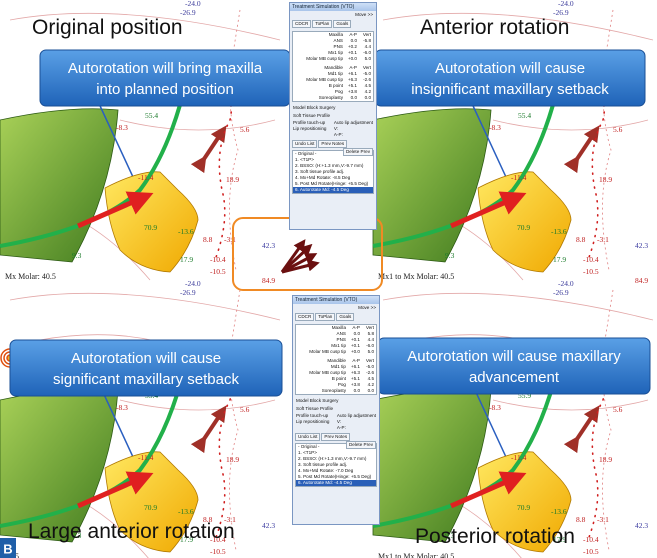  I want to click on undo-item: 4. Mx+Md Rotate: -8.5 Deg, so click(323, 177).